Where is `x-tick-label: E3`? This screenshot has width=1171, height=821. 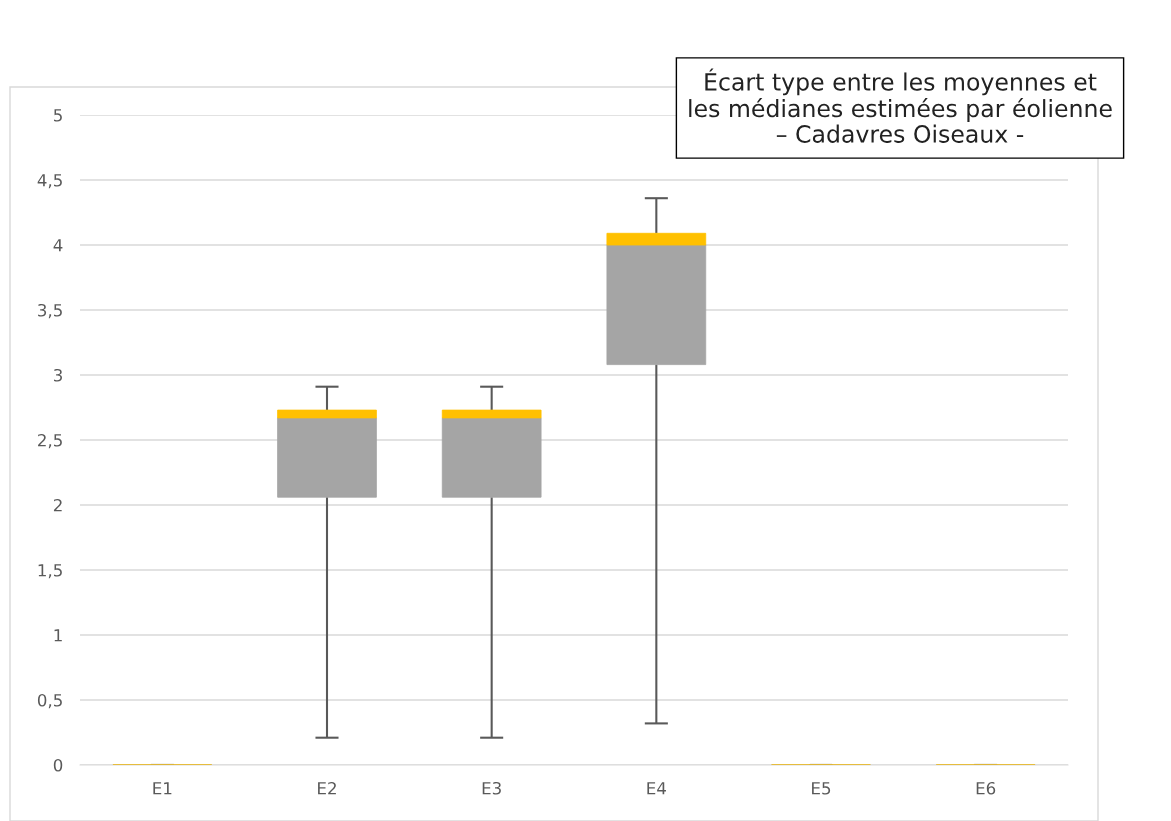
x-tick-label: E3 is located at coordinates (491, 788).